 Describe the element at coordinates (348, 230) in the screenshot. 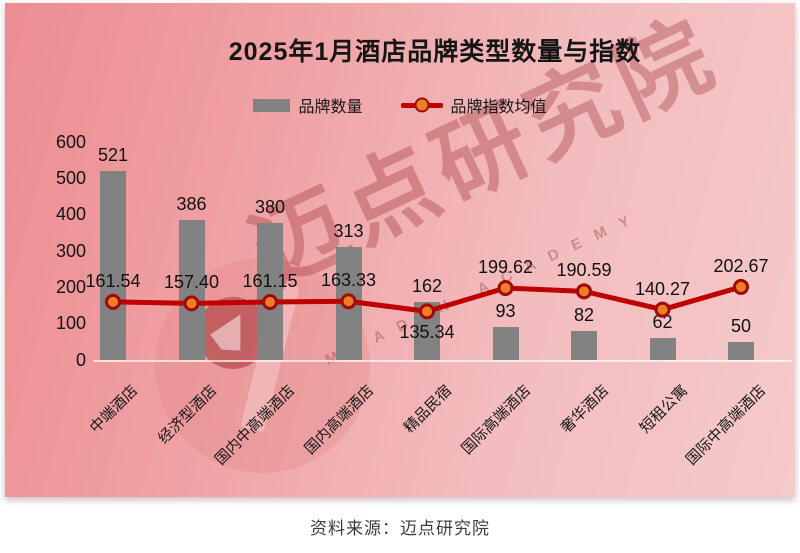

I see `bar-value-label: 313` at that location.